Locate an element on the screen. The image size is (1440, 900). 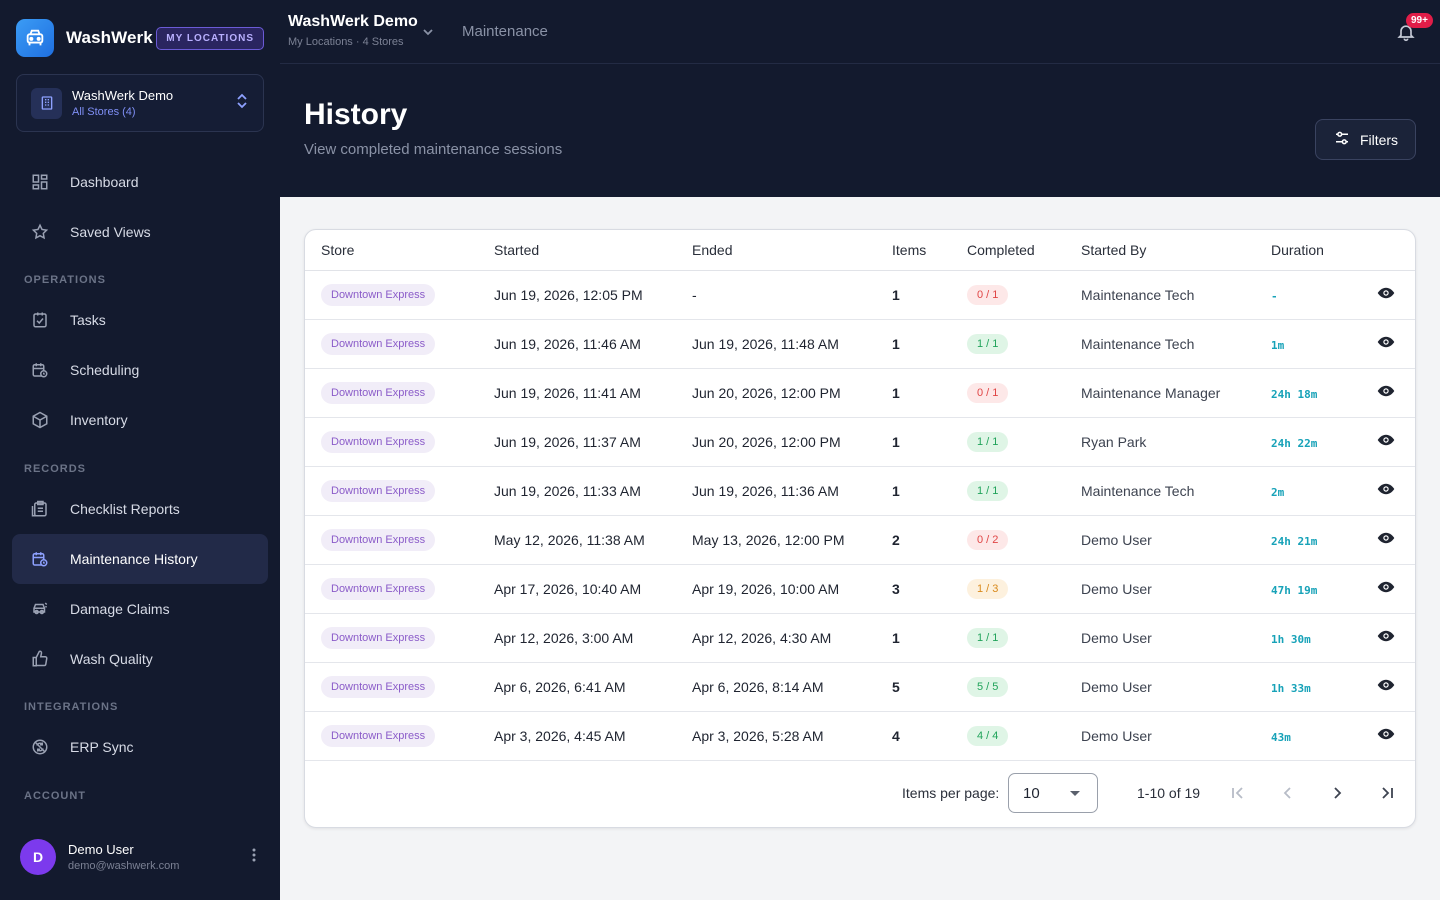
first-page-icon is located at coordinates (1238, 793).